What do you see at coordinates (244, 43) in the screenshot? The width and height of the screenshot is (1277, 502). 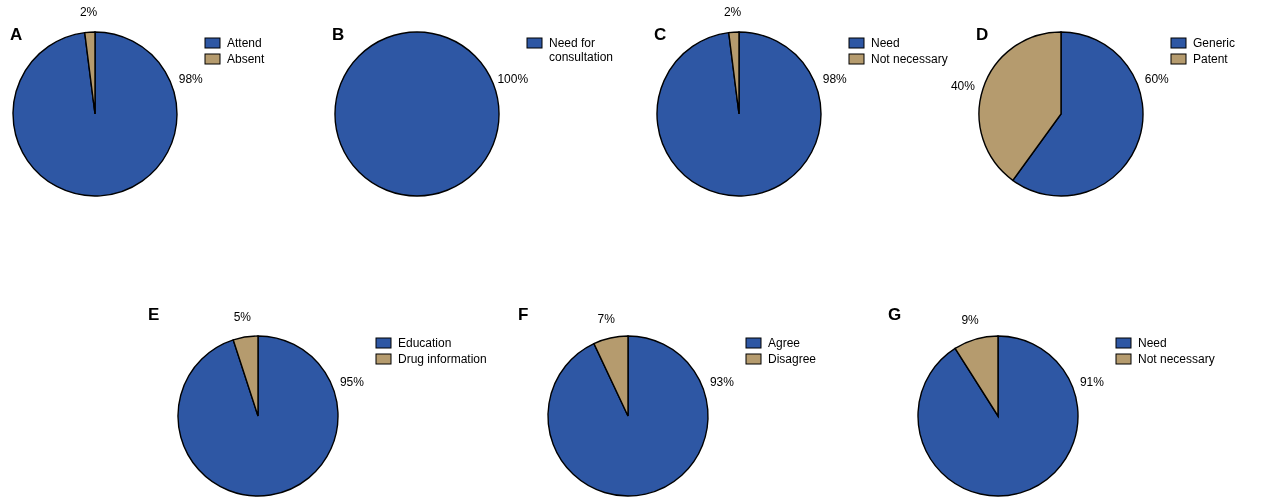 I see `legend-label: Attend` at bounding box center [244, 43].